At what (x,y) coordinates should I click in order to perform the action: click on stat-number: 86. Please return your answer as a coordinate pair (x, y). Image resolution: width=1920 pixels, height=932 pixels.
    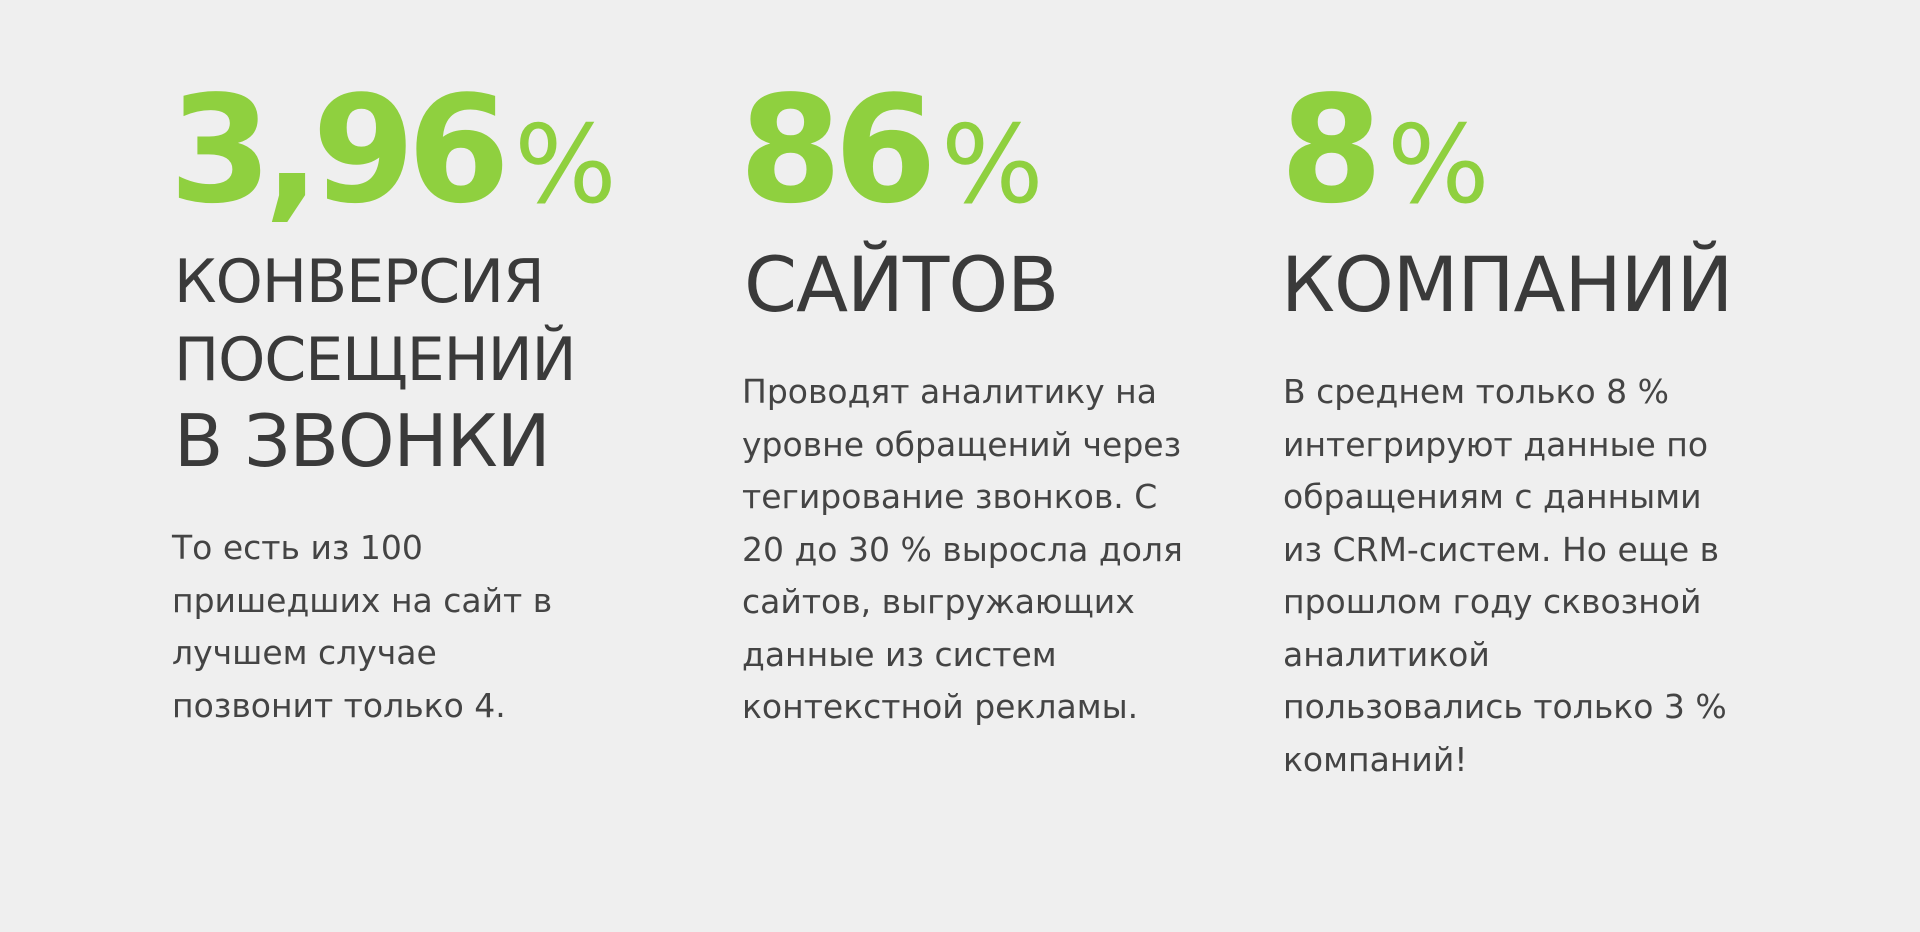
    Looking at the image, I should click on (838, 150).